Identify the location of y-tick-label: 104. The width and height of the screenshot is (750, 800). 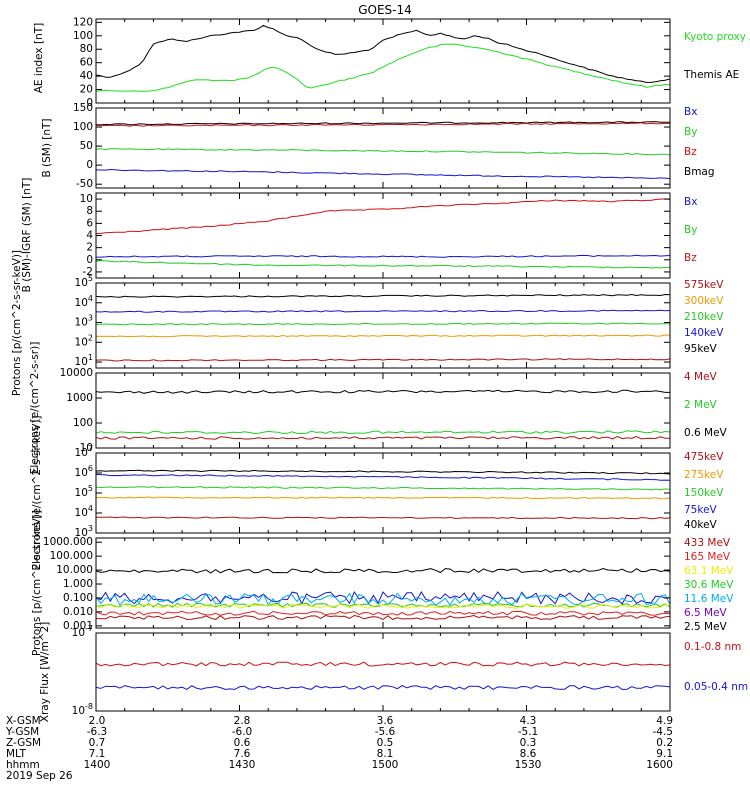
(84, 511).